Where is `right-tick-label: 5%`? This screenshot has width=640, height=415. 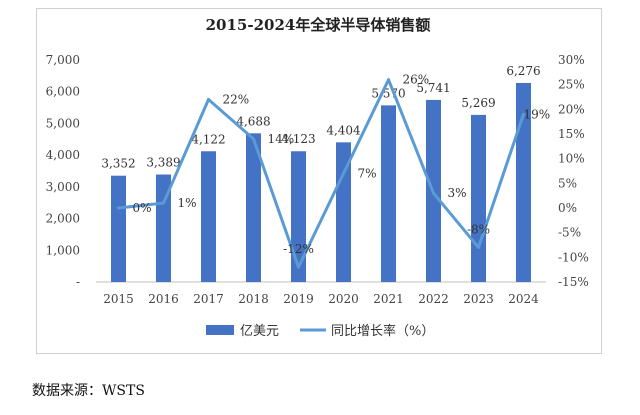 right-tick-label: 5% is located at coordinates (567, 183).